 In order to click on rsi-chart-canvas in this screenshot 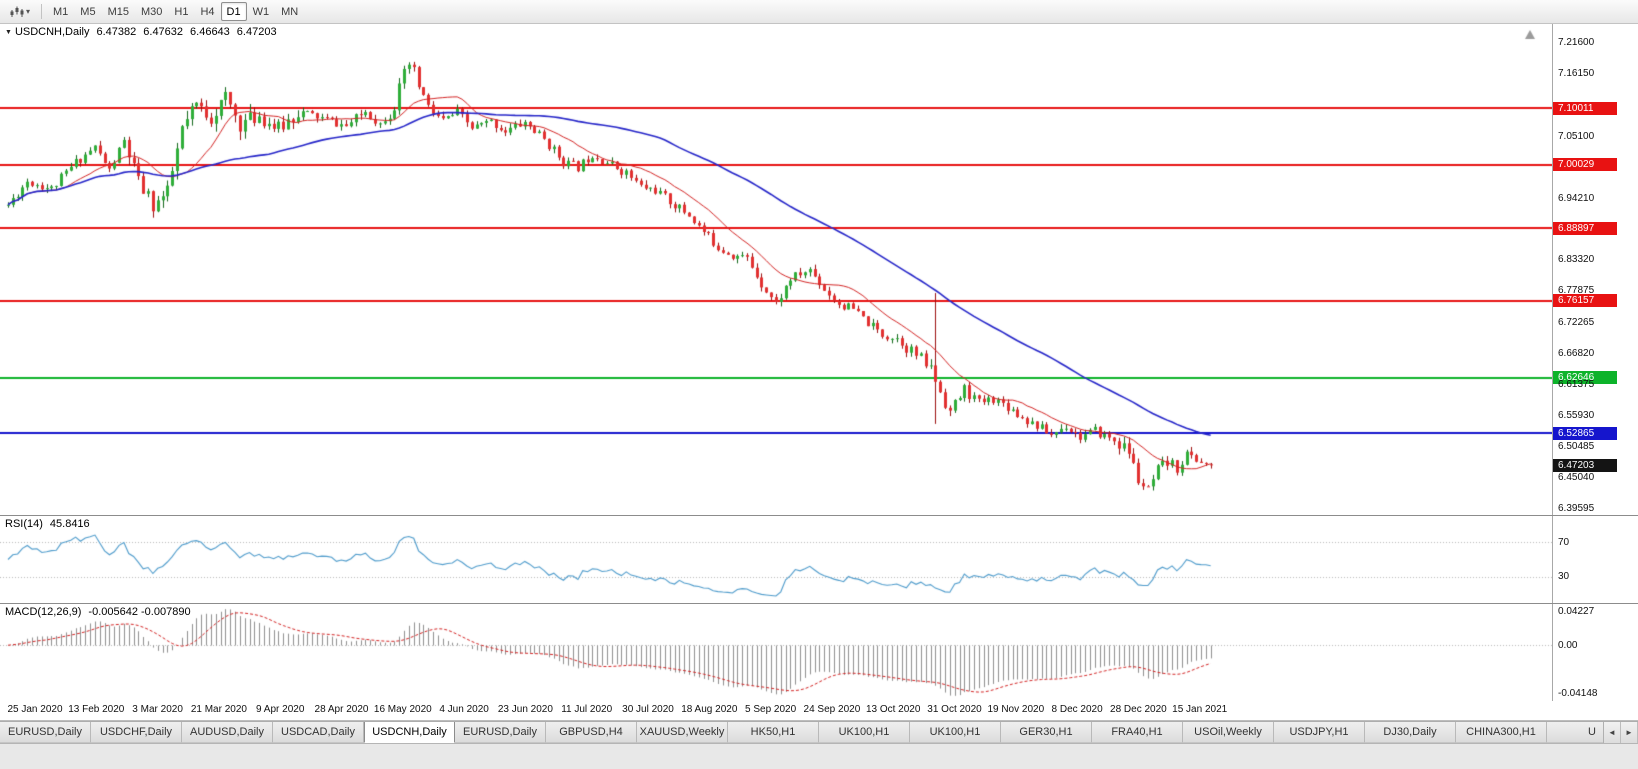, I will do `click(776, 559)`.